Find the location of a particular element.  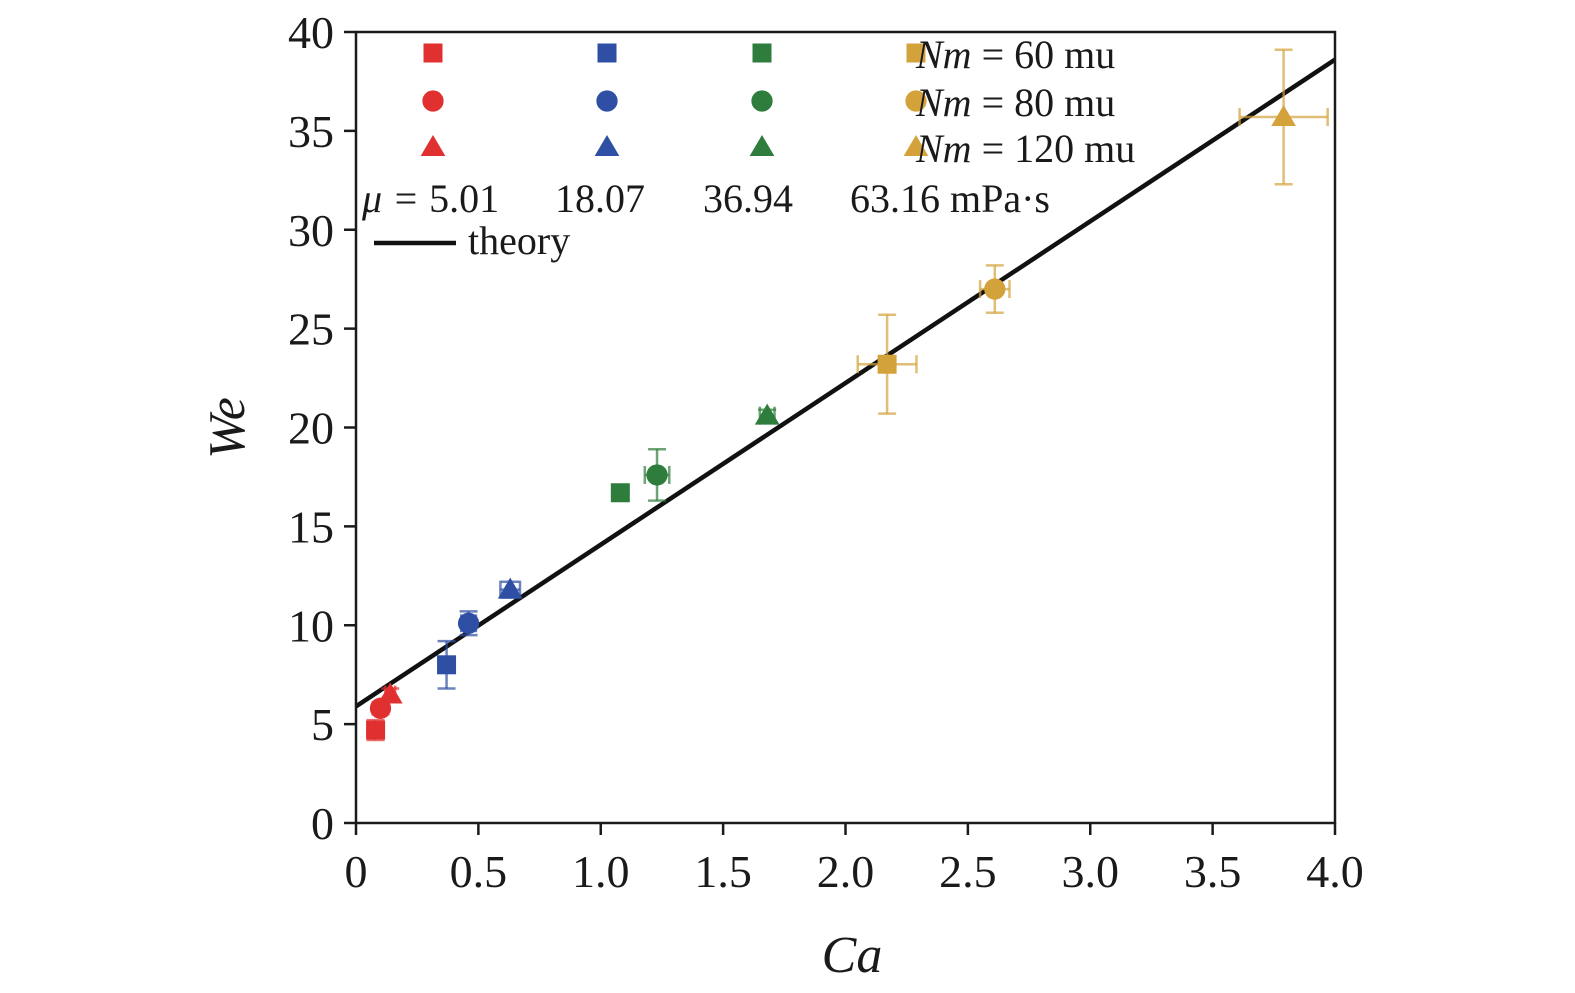

y-tick-label: 25 is located at coordinates (311, 329).